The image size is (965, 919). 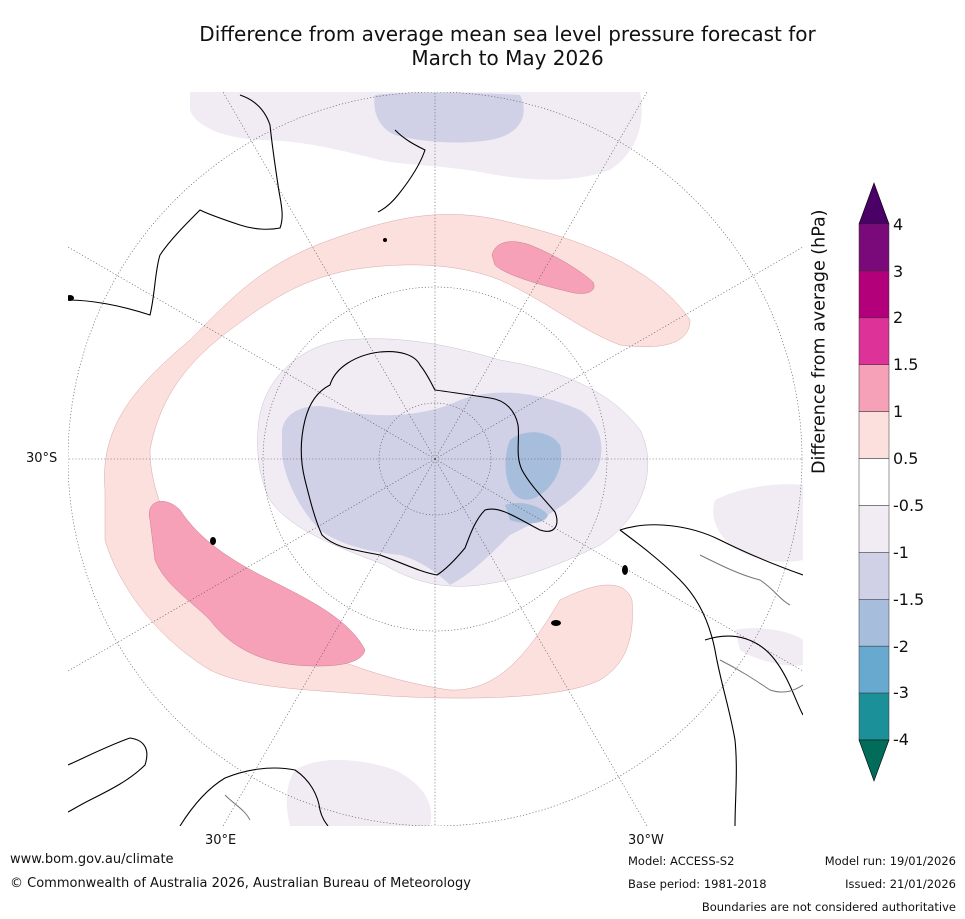 What do you see at coordinates (254, 796) in the screenshot?
I see `africa-coast-south` at bounding box center [254, 796].